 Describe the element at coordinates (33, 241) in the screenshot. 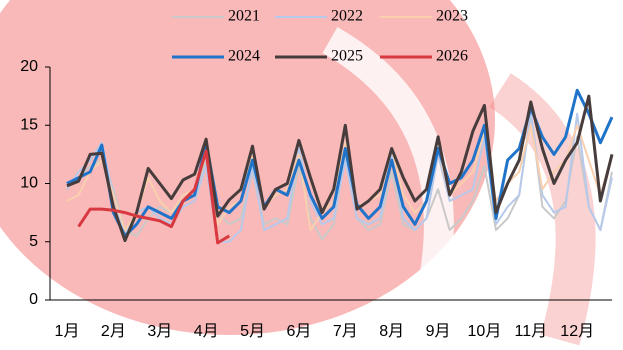

I see `y-tick-label: 5` at that location.